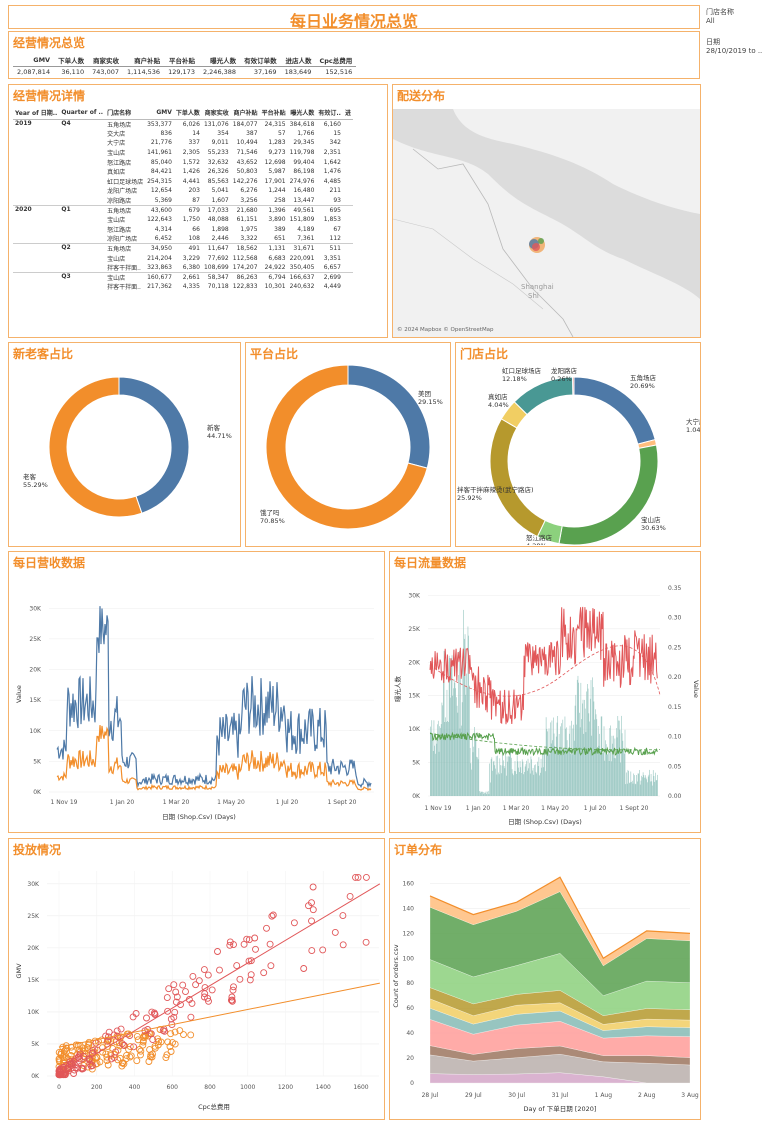 This screenshot has width=770, height=1125. Describe the element at coordinates (183, 191) in the screenshot. I see `table-row: 龙阳广场店 12,654 203 5,041 6,276 1,244 16,480 211` at that location.